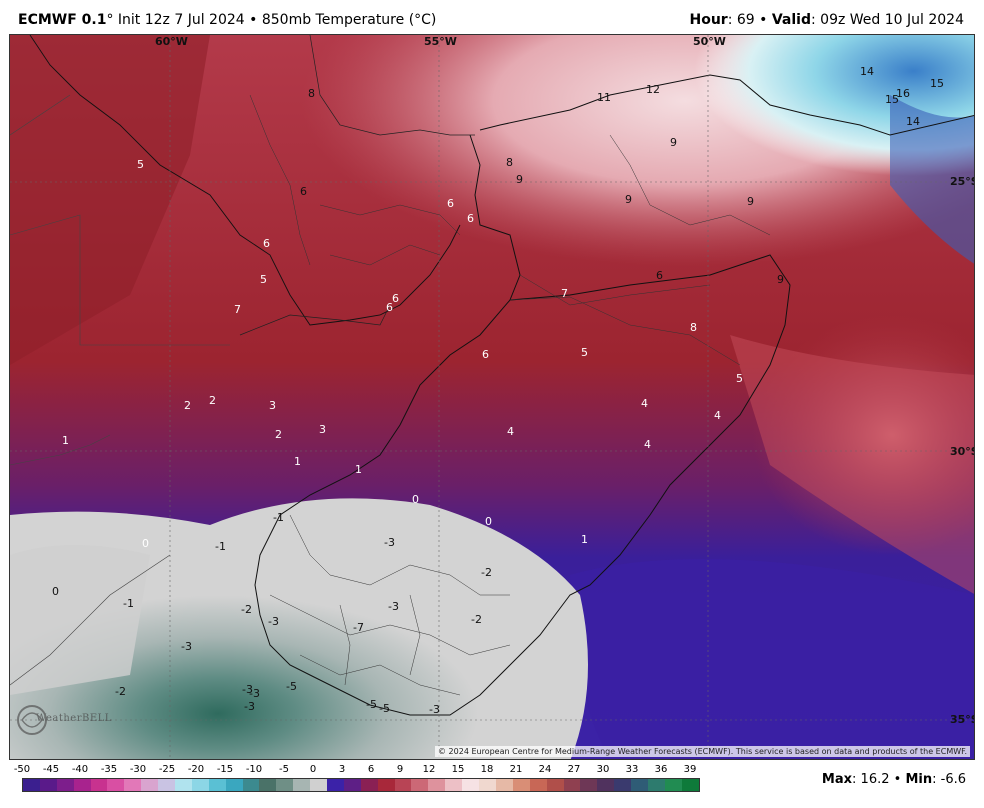 This screenshot has height=808, width=984. I want to click on valid-value: : 09z Wed 10 Jul 2024, so click(887, 20).